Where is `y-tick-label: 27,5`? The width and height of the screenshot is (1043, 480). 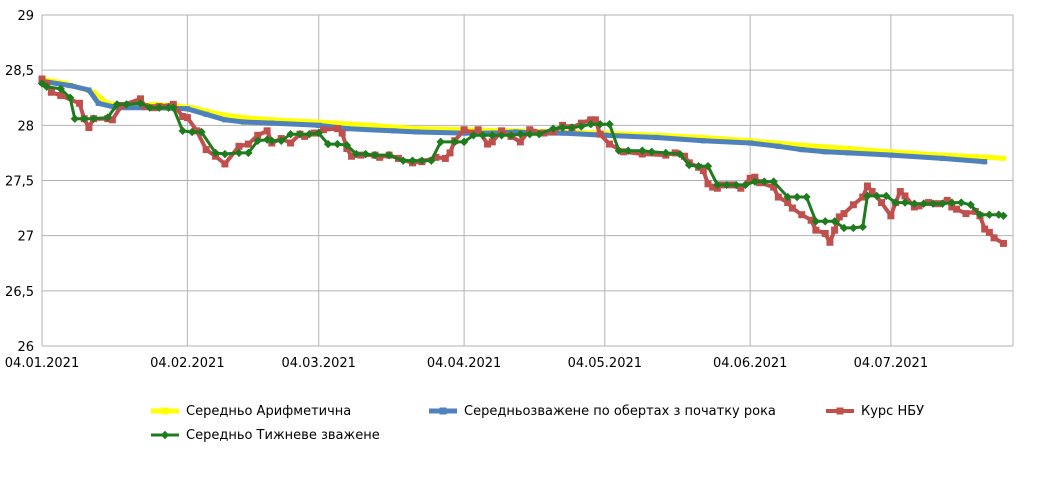
y-tick-label: 27,5 is located at coordinates (19, 182).